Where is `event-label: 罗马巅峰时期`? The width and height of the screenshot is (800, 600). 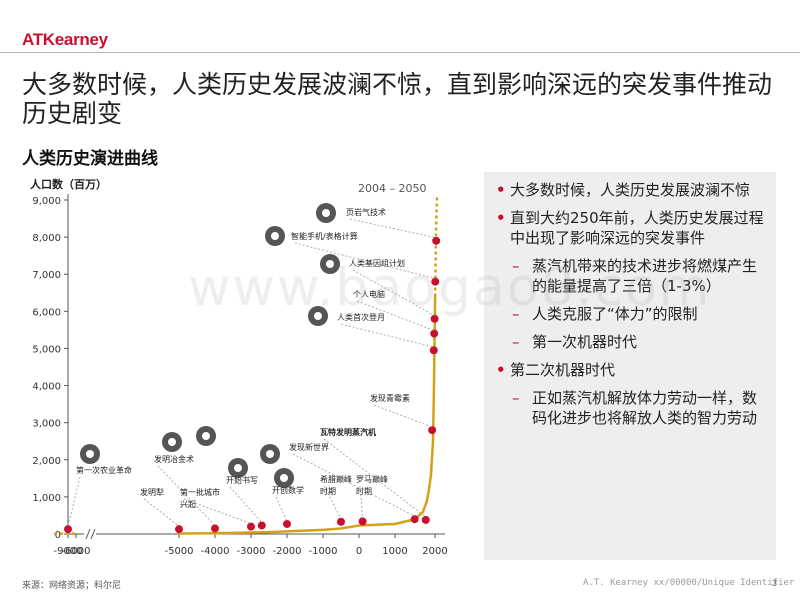
event-label: 罗马巅峰时期 is located at coordinates (372, 485).